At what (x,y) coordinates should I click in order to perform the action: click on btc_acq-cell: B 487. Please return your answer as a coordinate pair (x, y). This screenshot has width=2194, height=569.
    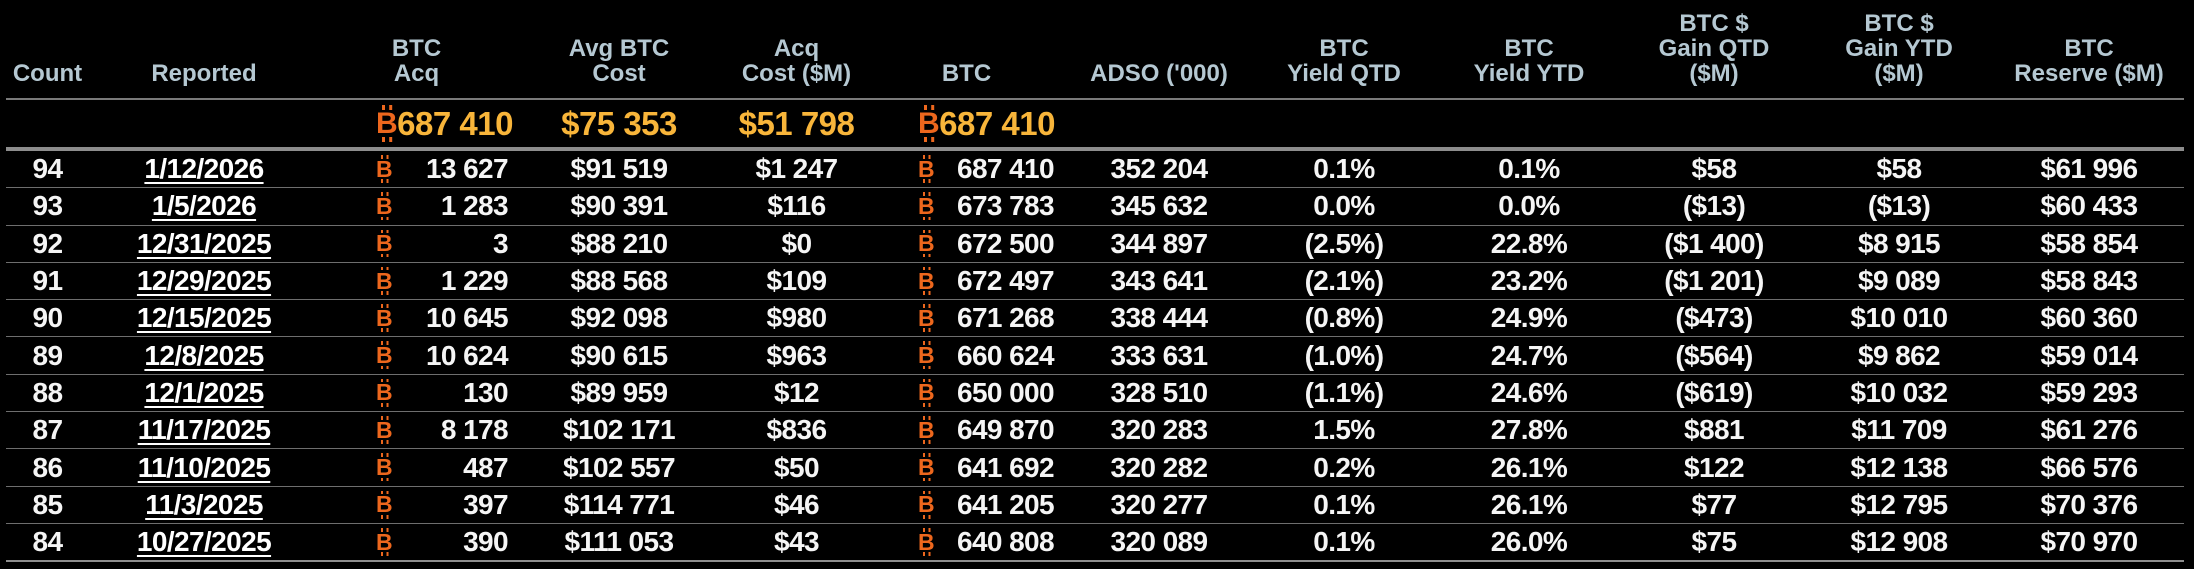
    Looking at the image, I should click on (416, 467).